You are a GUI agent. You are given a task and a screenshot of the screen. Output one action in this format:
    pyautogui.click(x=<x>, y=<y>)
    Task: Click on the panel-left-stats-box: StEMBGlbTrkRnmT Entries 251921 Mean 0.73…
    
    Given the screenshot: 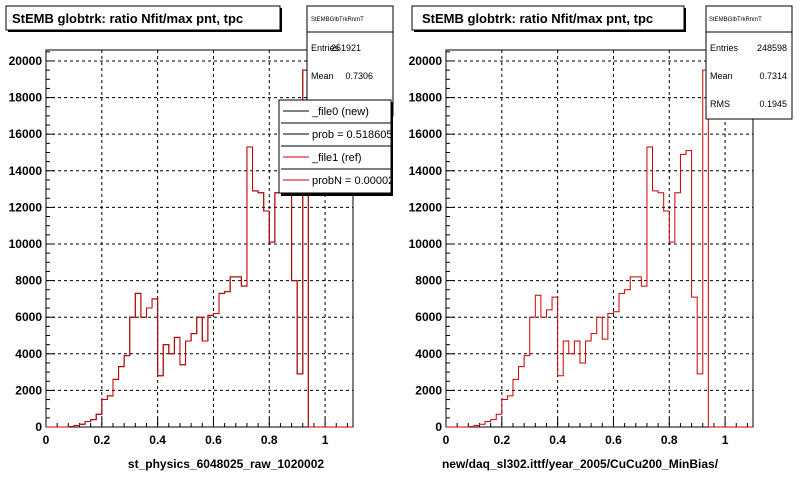 What is the action you would take?
    pyautogui.click(x=350, y=61)
    